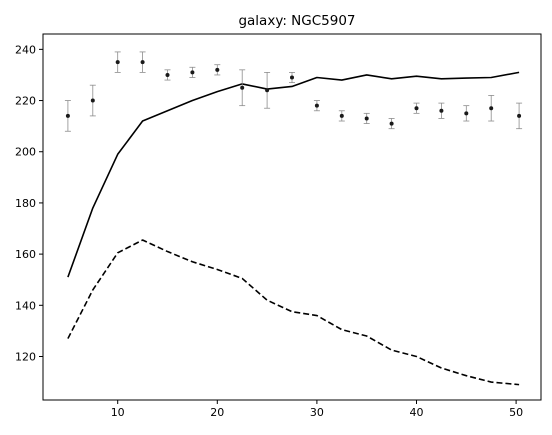 The image size is (552, 435). Describe the element at coordinates (25, 356) in the screenshot. I see `y-tick-label-120: 120` at that location.